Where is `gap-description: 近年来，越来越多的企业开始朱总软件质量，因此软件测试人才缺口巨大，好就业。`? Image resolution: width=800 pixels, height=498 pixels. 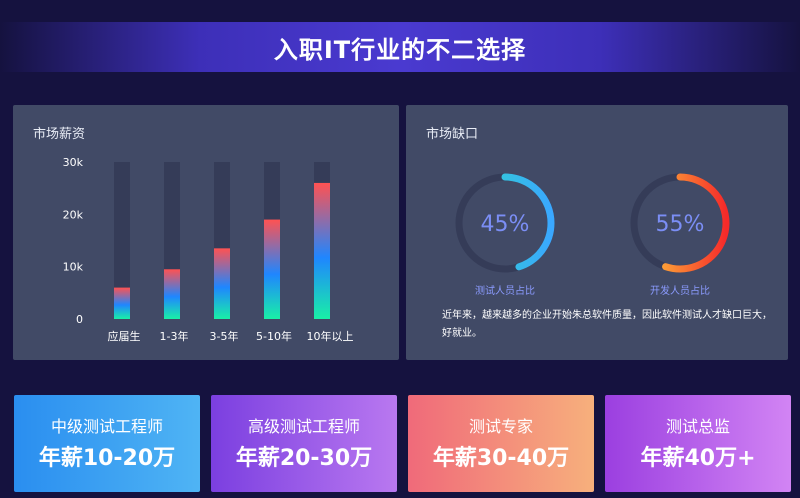 gap-description: 近年来，越来越多的企业开始朱总软件质量，因此软件测试人才缺口巨大，好就业。 is located at coordinates (607, 324).